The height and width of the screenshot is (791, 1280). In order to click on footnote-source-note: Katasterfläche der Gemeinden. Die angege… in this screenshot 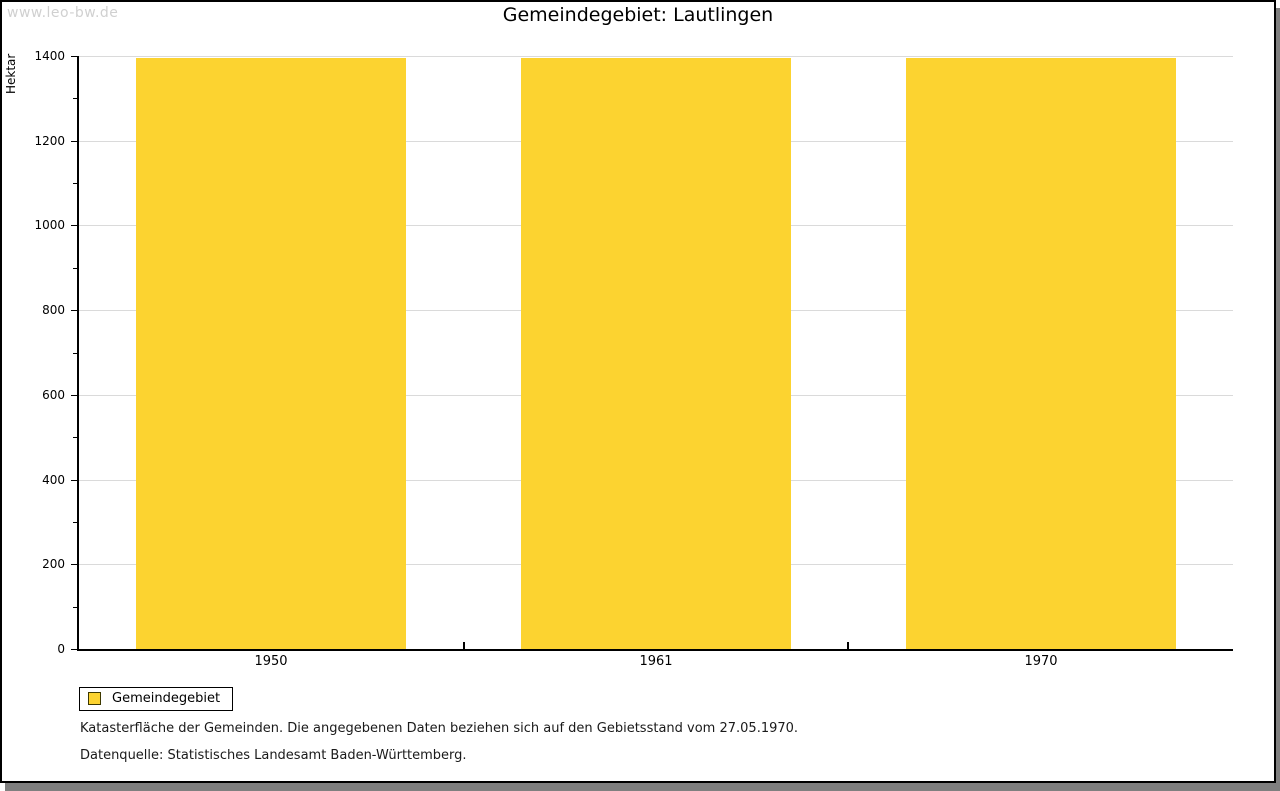, I will do `click(439, 728)`.